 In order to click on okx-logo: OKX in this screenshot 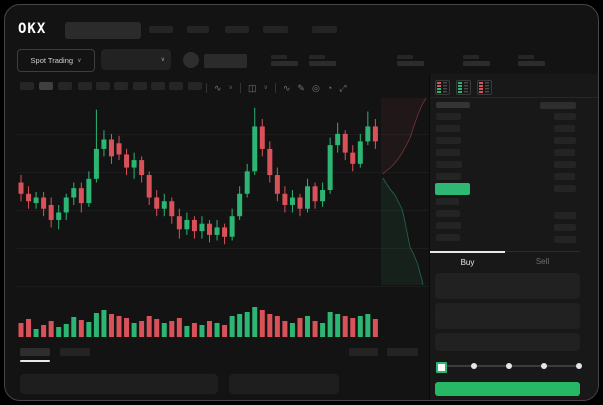, I will do `click(32, 29)`.